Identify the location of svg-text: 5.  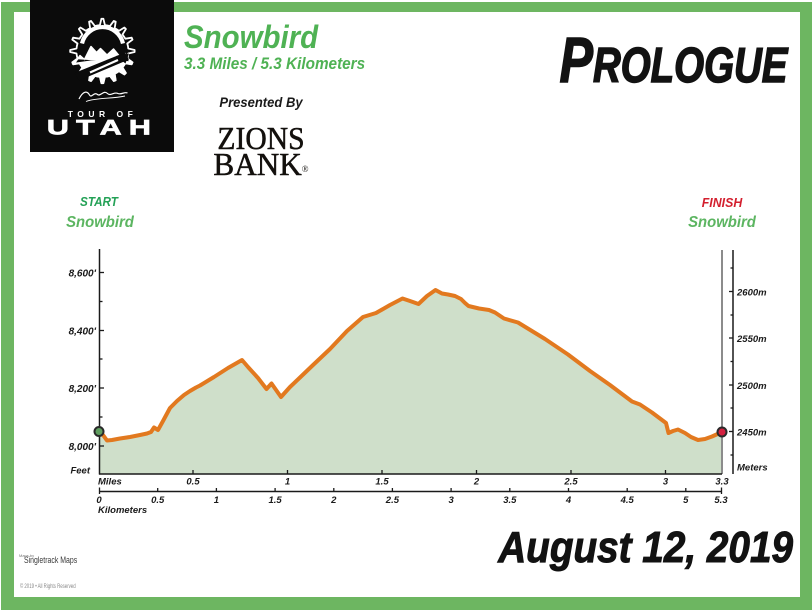
(686, 500).